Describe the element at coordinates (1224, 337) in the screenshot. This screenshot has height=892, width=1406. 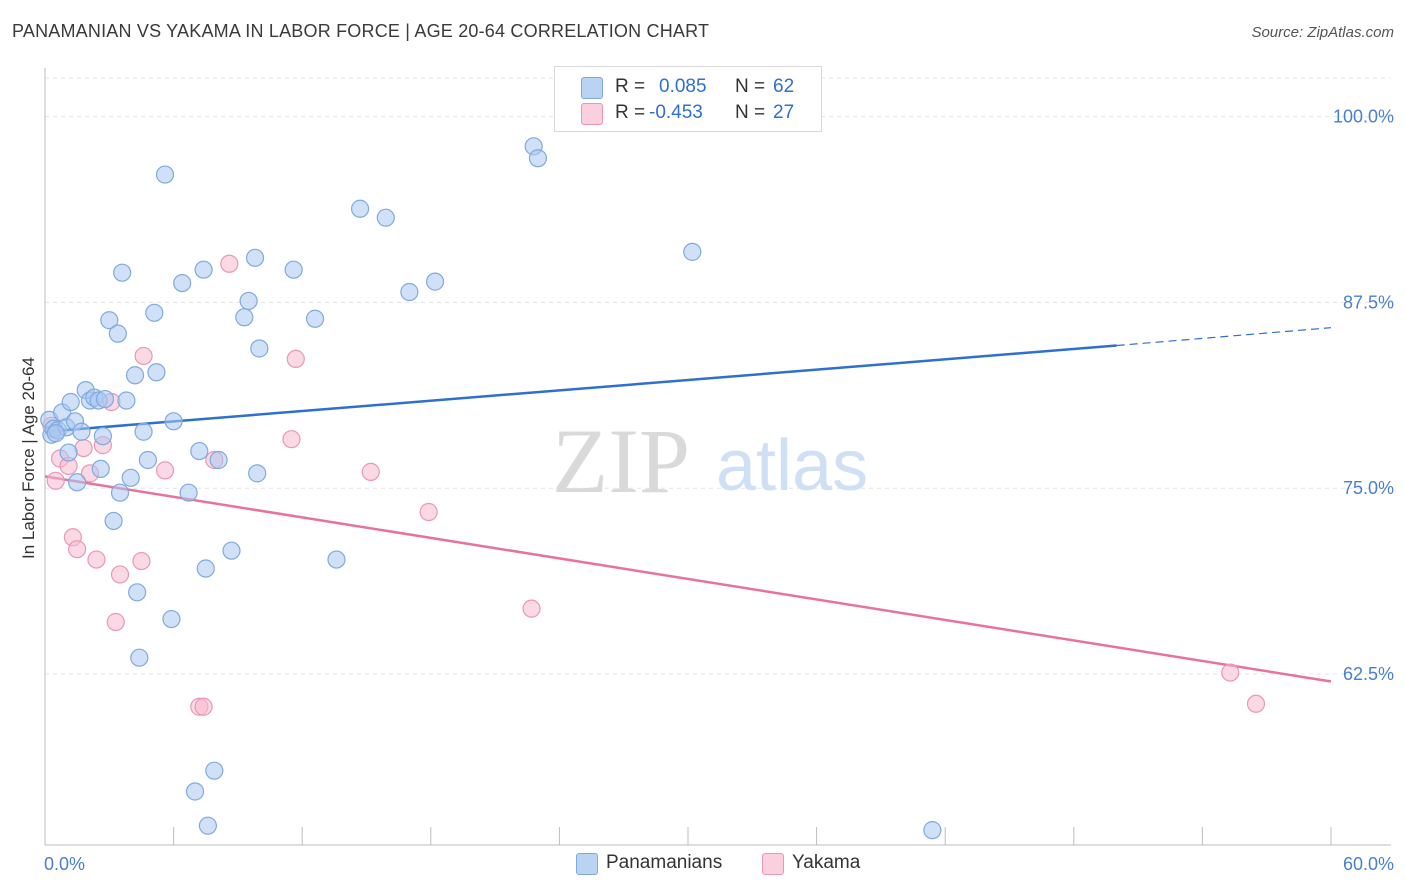
I see `trend-line-extension-panamanians` at that location.